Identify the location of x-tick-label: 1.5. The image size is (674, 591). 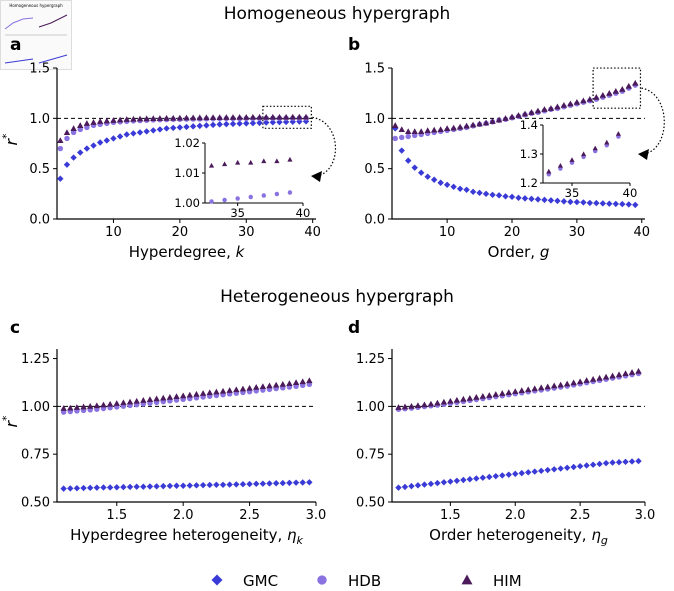
(450, 515).